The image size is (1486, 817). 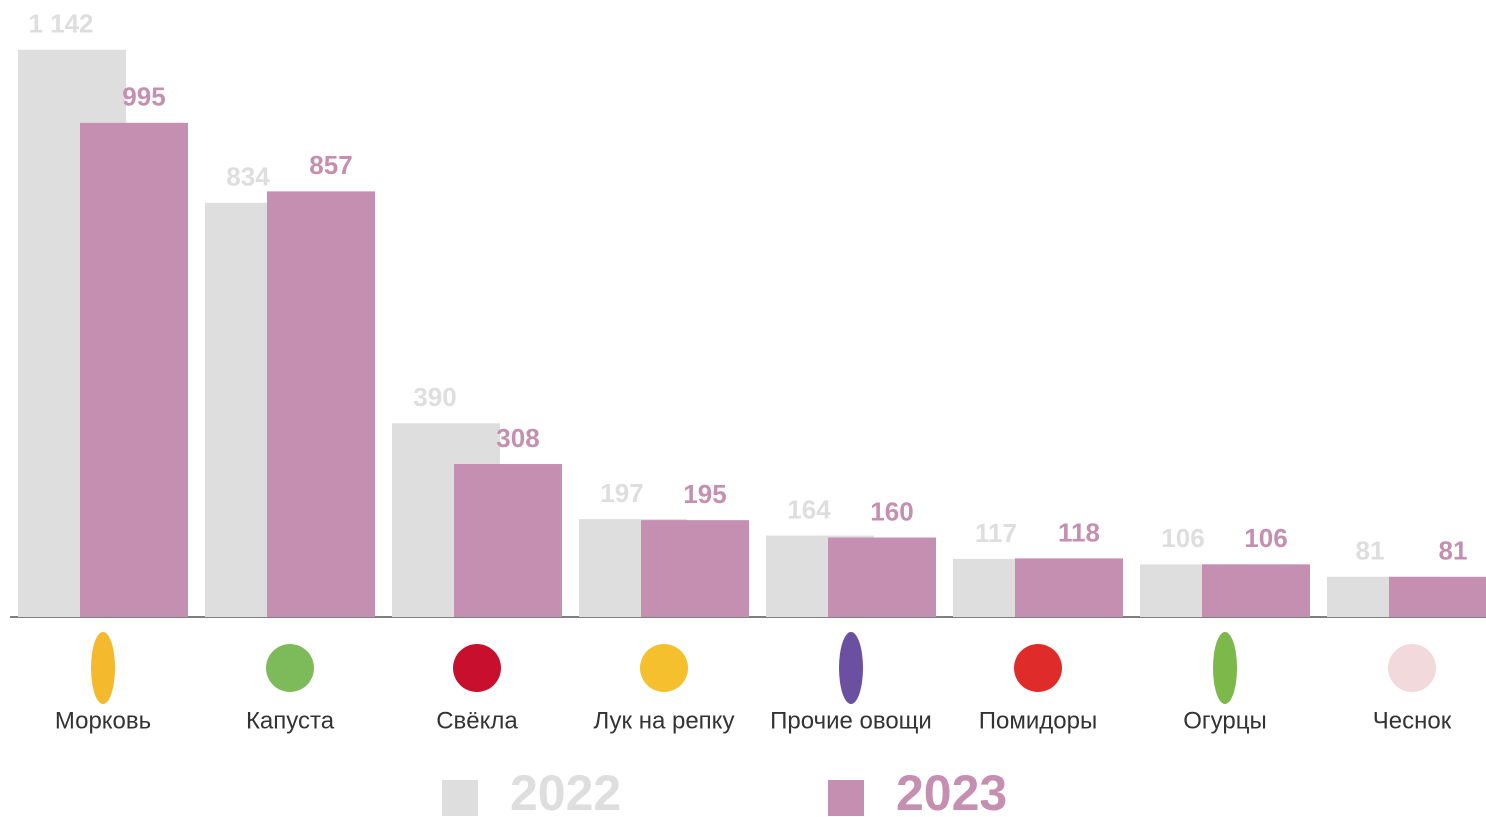 I want to click on value-label: 197, so click(x=621, y=493).